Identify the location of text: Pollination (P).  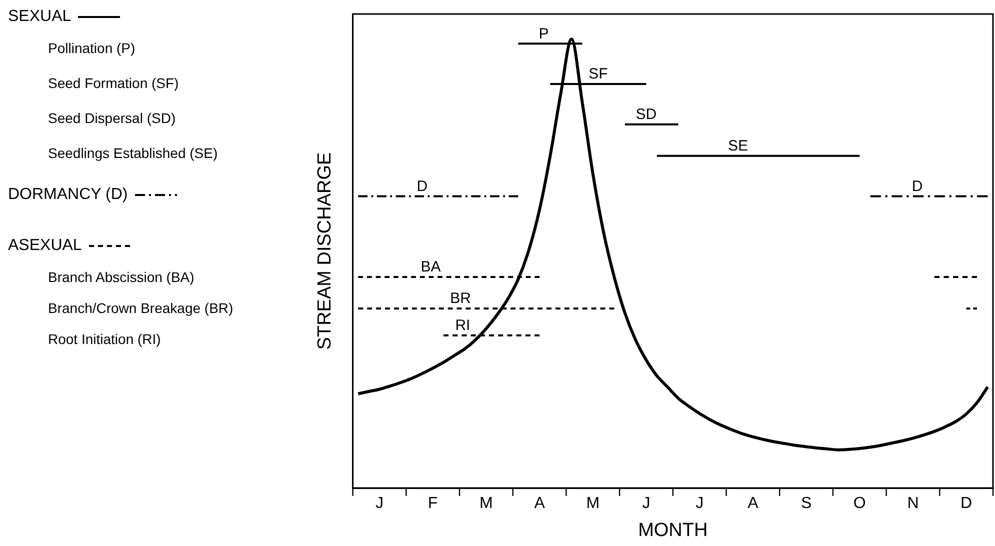
(92, 48).